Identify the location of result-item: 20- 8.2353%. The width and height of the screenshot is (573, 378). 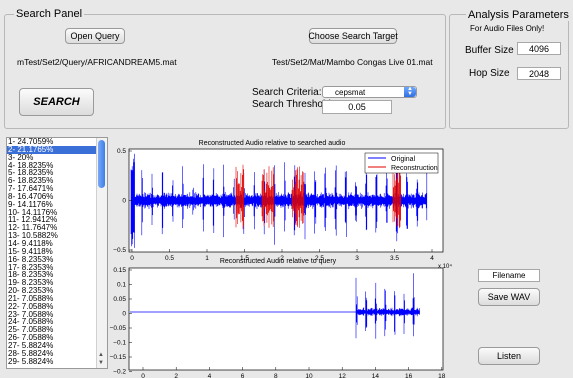
(31, 291).